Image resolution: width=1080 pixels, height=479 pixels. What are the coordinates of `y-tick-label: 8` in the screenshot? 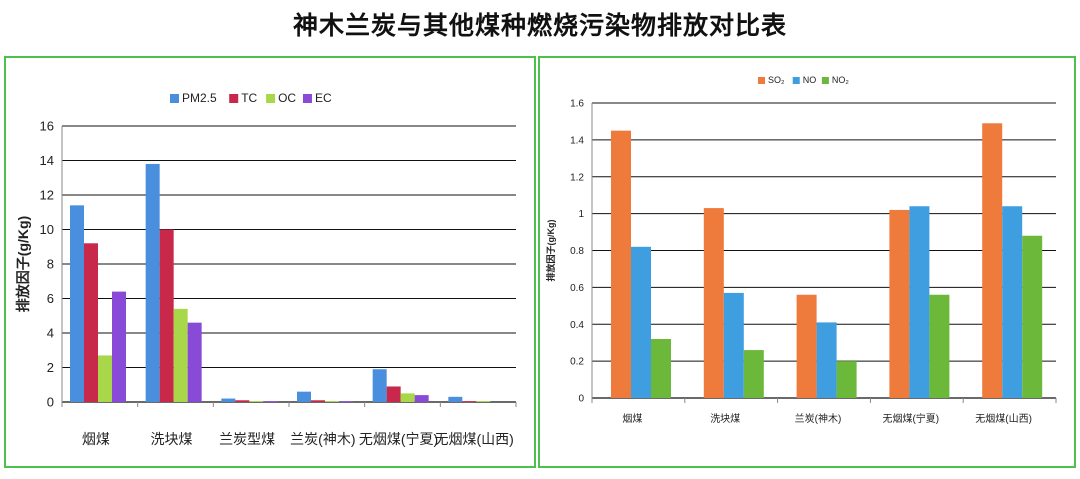 It's located at (50, 264).